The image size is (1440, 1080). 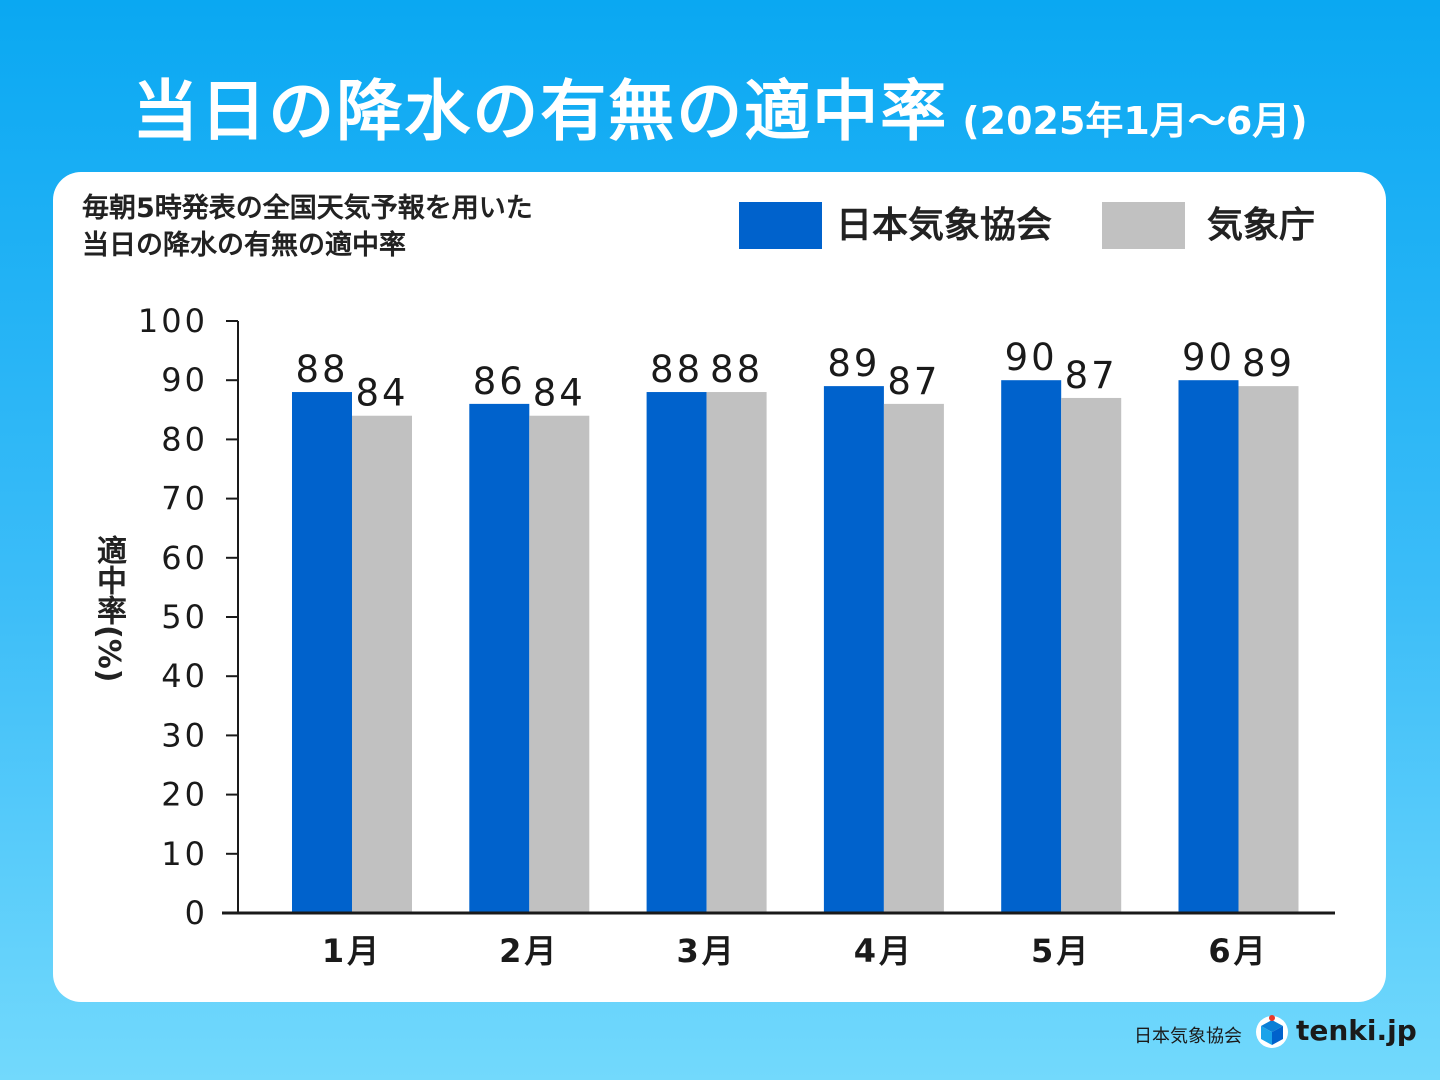 What do you see at coordinates (352, 951) in the screenshot?
I see `x-tick-label: 1月` at bounding box center [352, 951].